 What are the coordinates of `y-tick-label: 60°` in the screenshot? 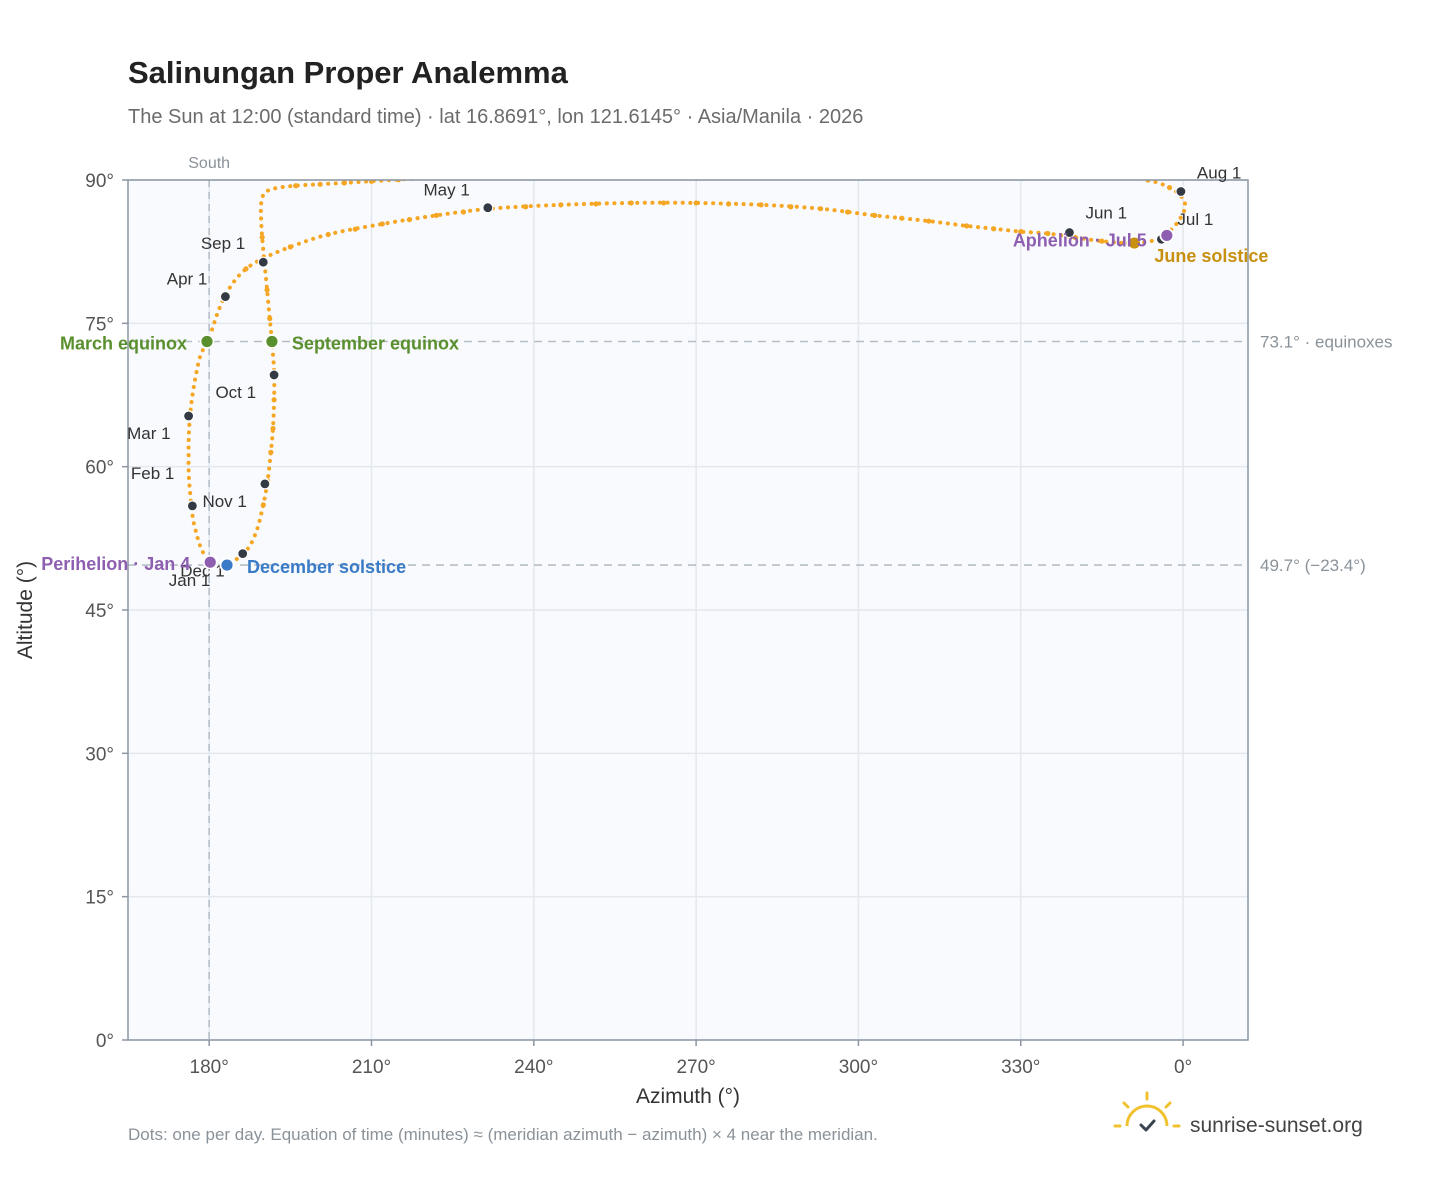 It's located at (99, 468).